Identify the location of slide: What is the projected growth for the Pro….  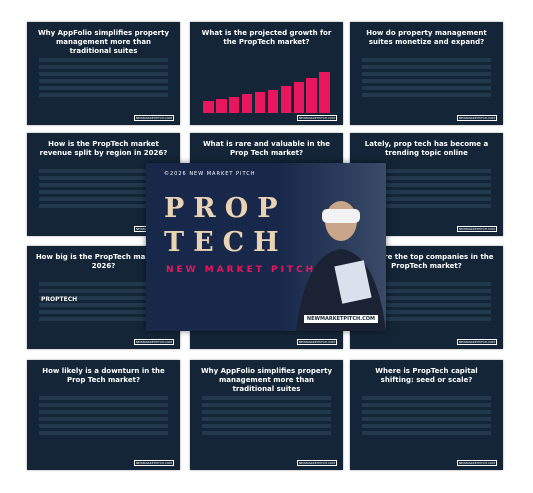
(266, 73).